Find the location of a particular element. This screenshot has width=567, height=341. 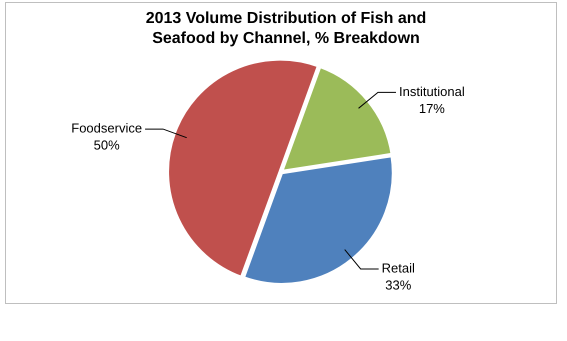

data-label: 17% is located at coordinates (432, 108).